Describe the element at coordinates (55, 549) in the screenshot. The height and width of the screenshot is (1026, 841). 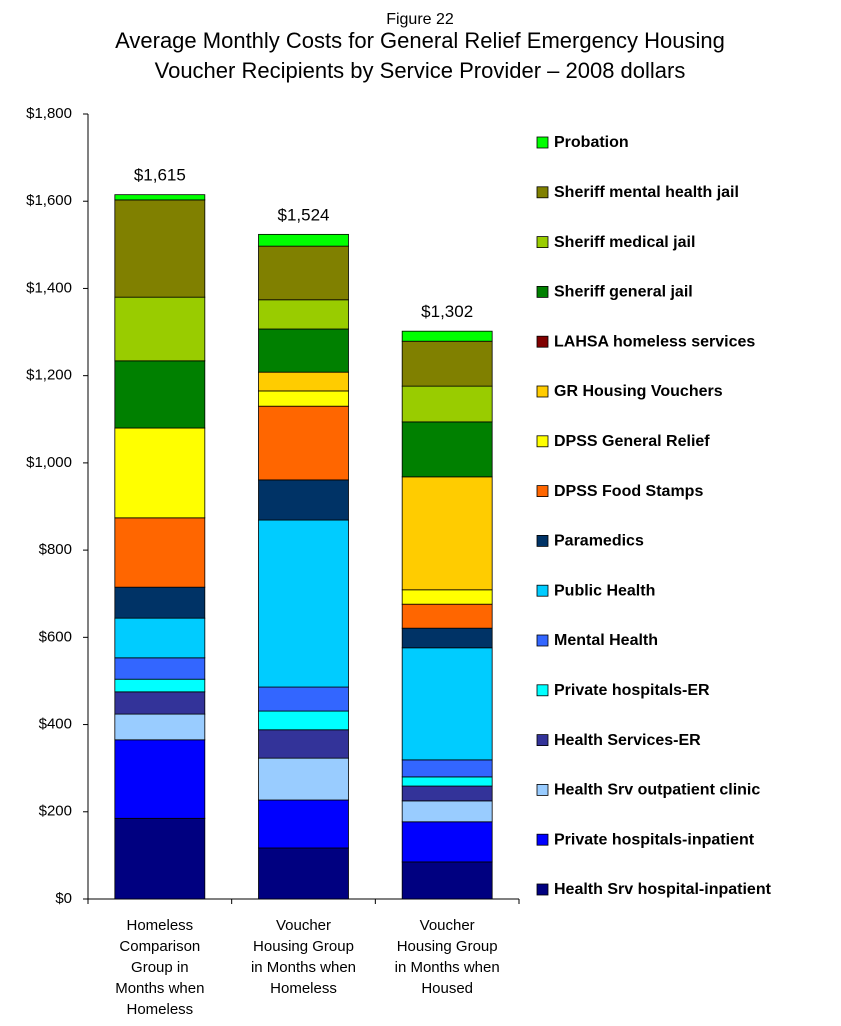
I see `y-tick-label: $800` at that location.